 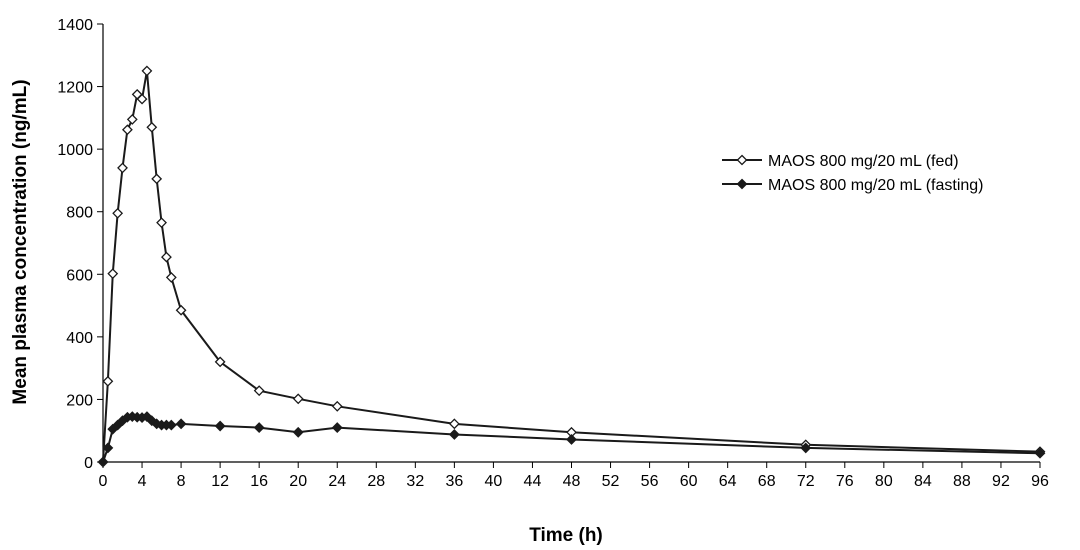 I want to click on x-tick-label: 68, so click(x=767, y=481).